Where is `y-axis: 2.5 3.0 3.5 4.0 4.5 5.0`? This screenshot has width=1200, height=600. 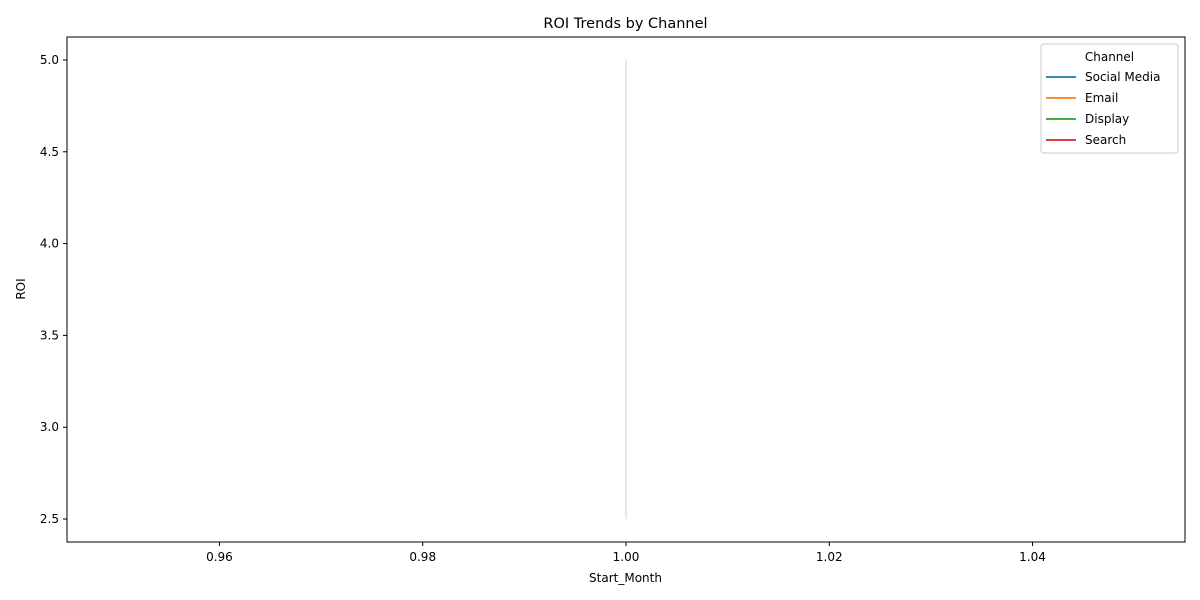 y-axis: 2.5 3.0 3.5 4.0 4.5 5.0 is located at coordinates (53, 289).